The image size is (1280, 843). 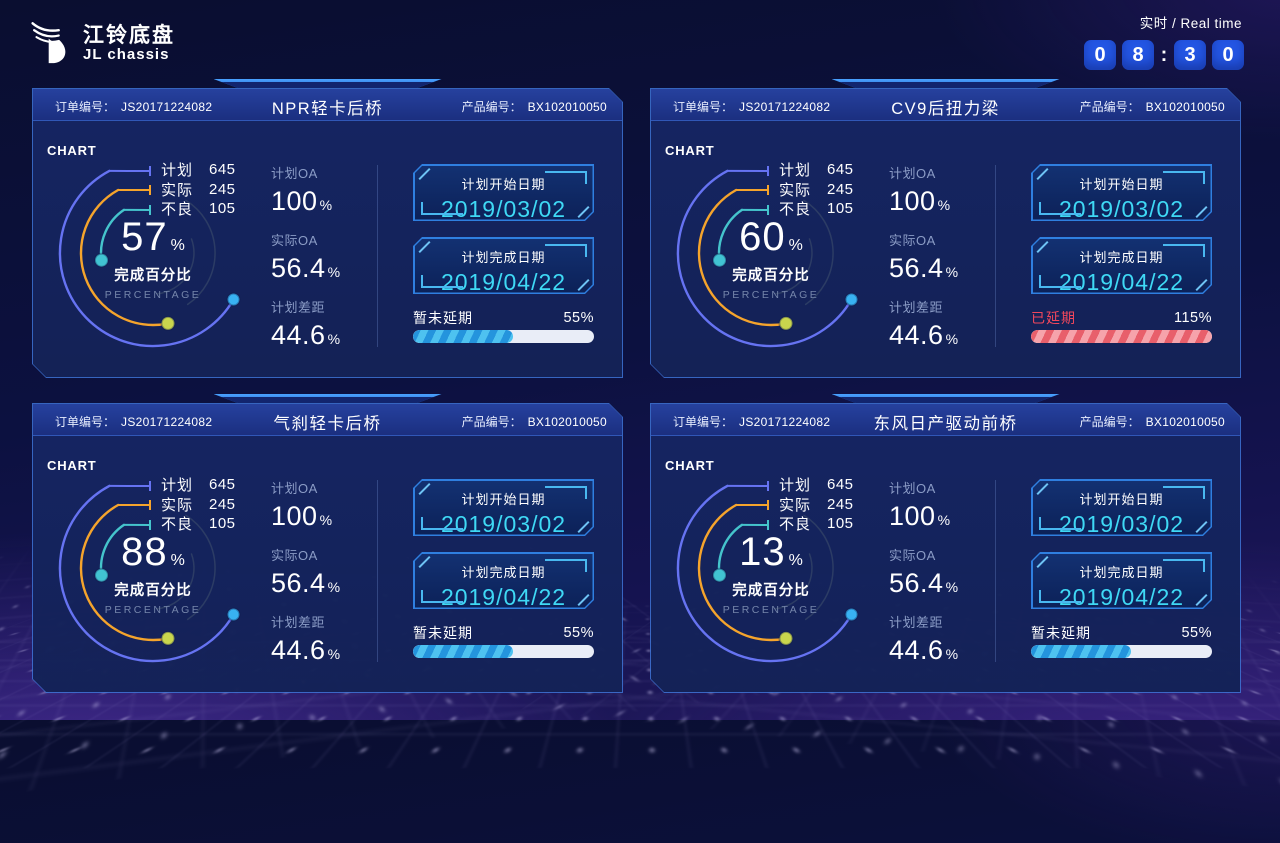 What do you see at coordinates (294, 488) in the screenshot?
I see `stat-label: 计划OA` at bounding box center [294, 488].